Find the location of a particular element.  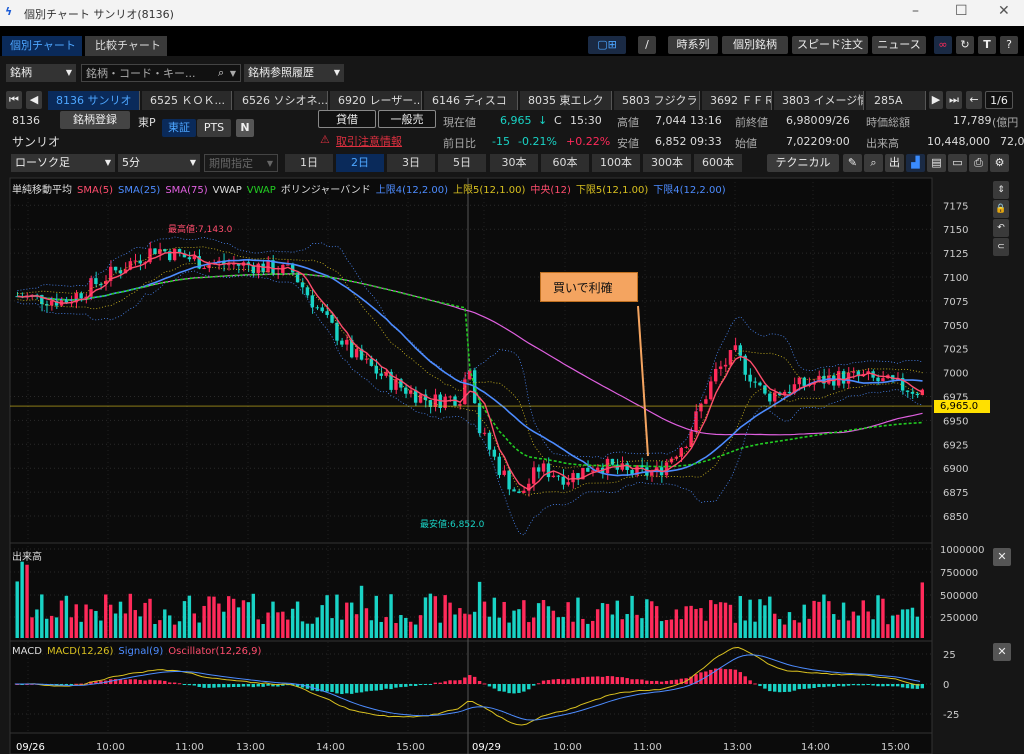

pencil-icon: ✎ is located at coordinates (852, 163).